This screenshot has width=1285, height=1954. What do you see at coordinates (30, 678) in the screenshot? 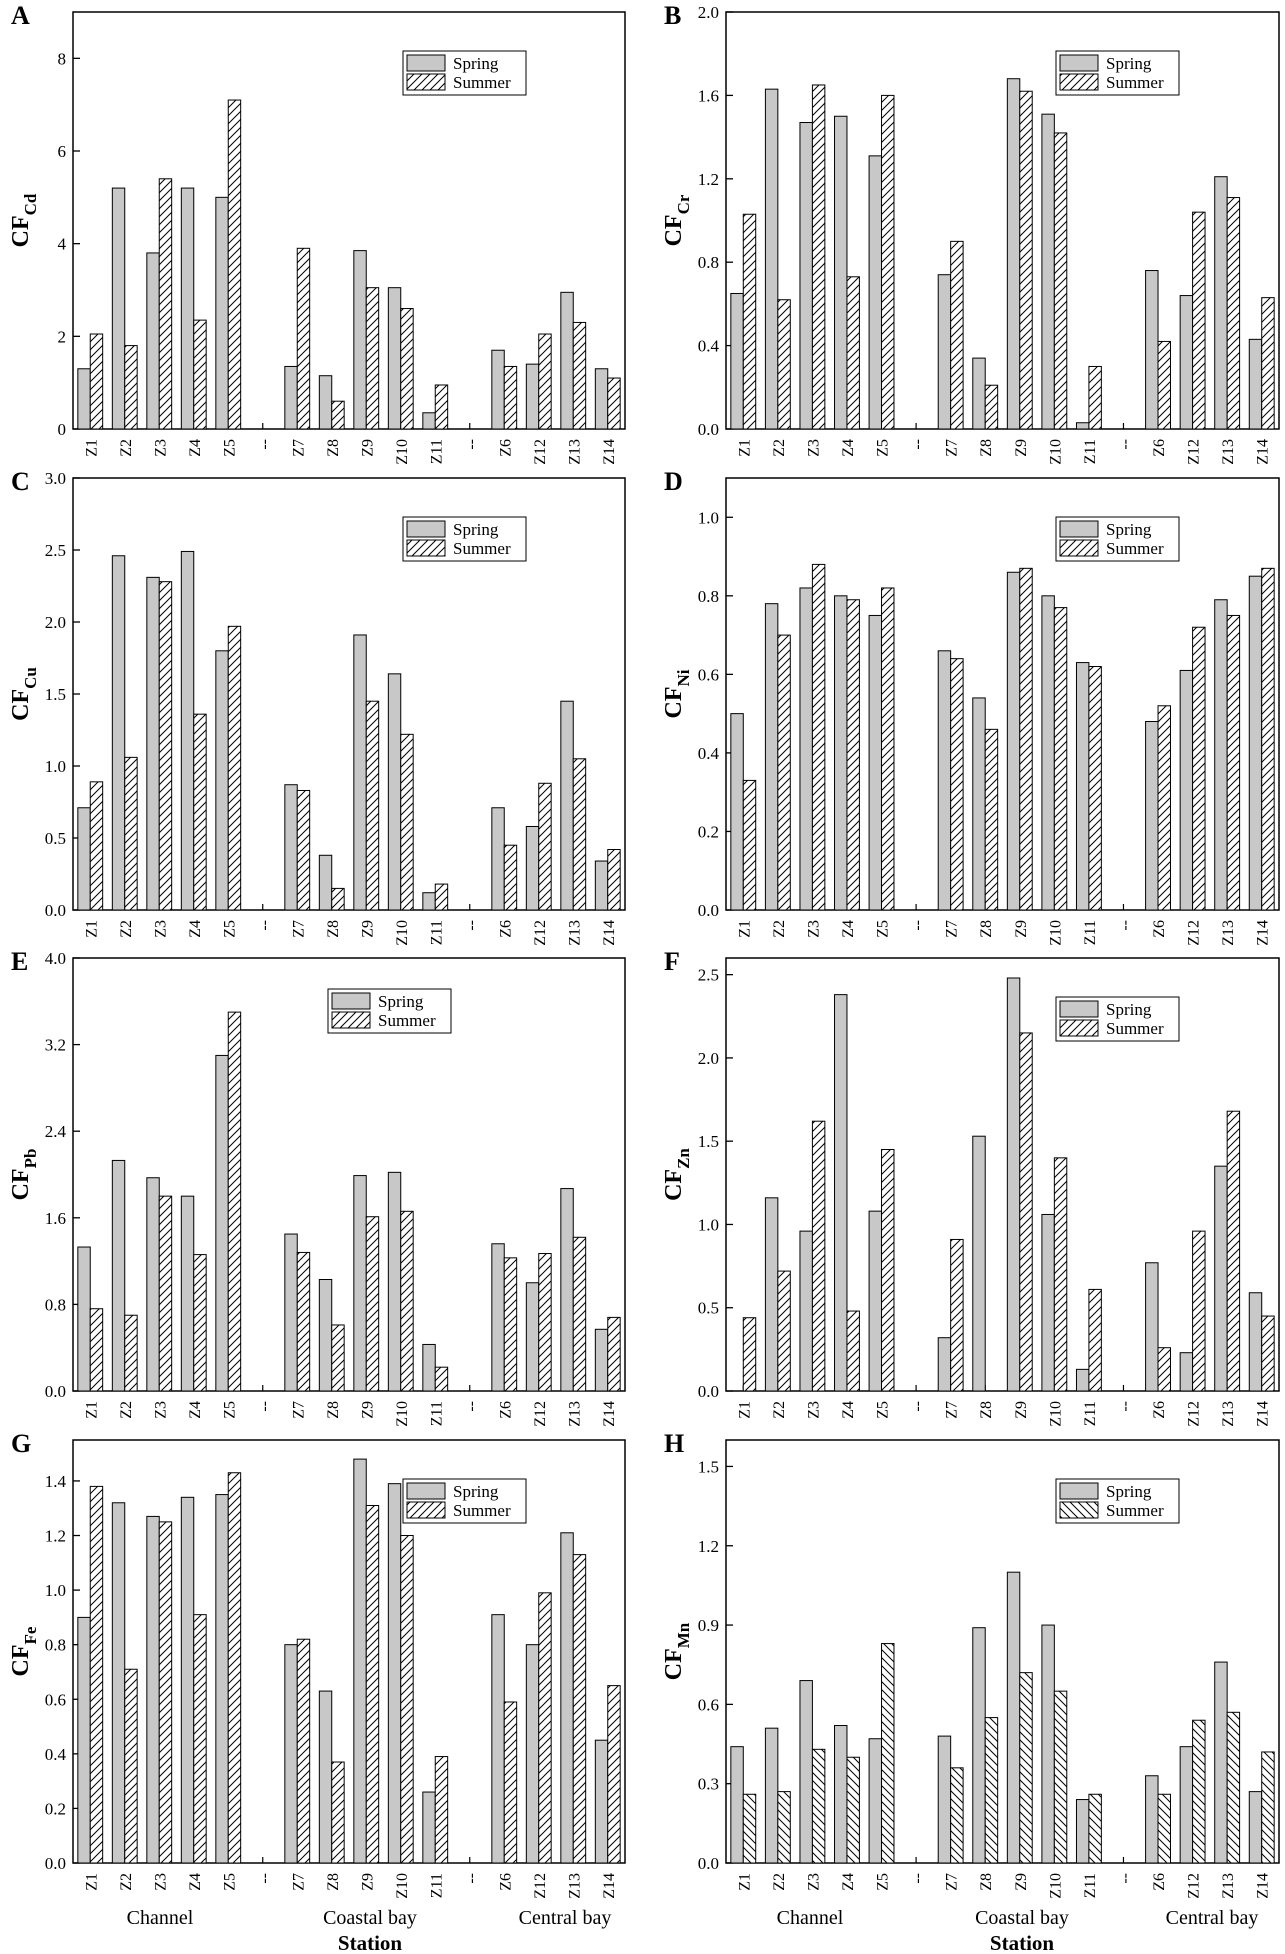
I see `y-axis-label-subscript: Cu` at bounding box center [30, 678].